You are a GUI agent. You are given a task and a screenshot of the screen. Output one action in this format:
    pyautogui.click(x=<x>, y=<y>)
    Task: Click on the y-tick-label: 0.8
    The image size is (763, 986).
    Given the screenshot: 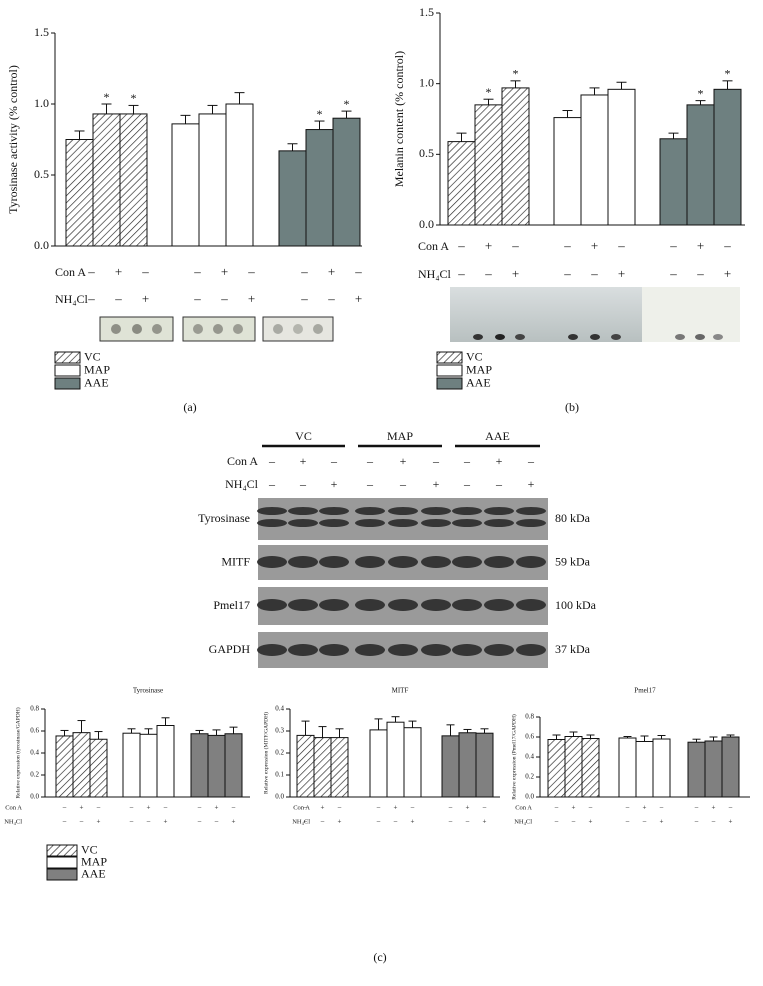 What is the action you would take?
    pyautogui.click(x=529, y=717)
    